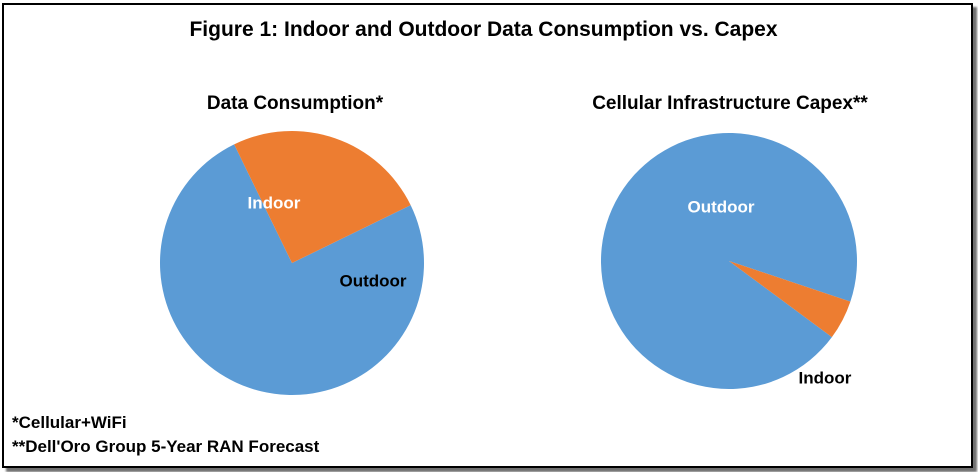  I want to click on pie1-slice-outdoor, so click(322, 197).